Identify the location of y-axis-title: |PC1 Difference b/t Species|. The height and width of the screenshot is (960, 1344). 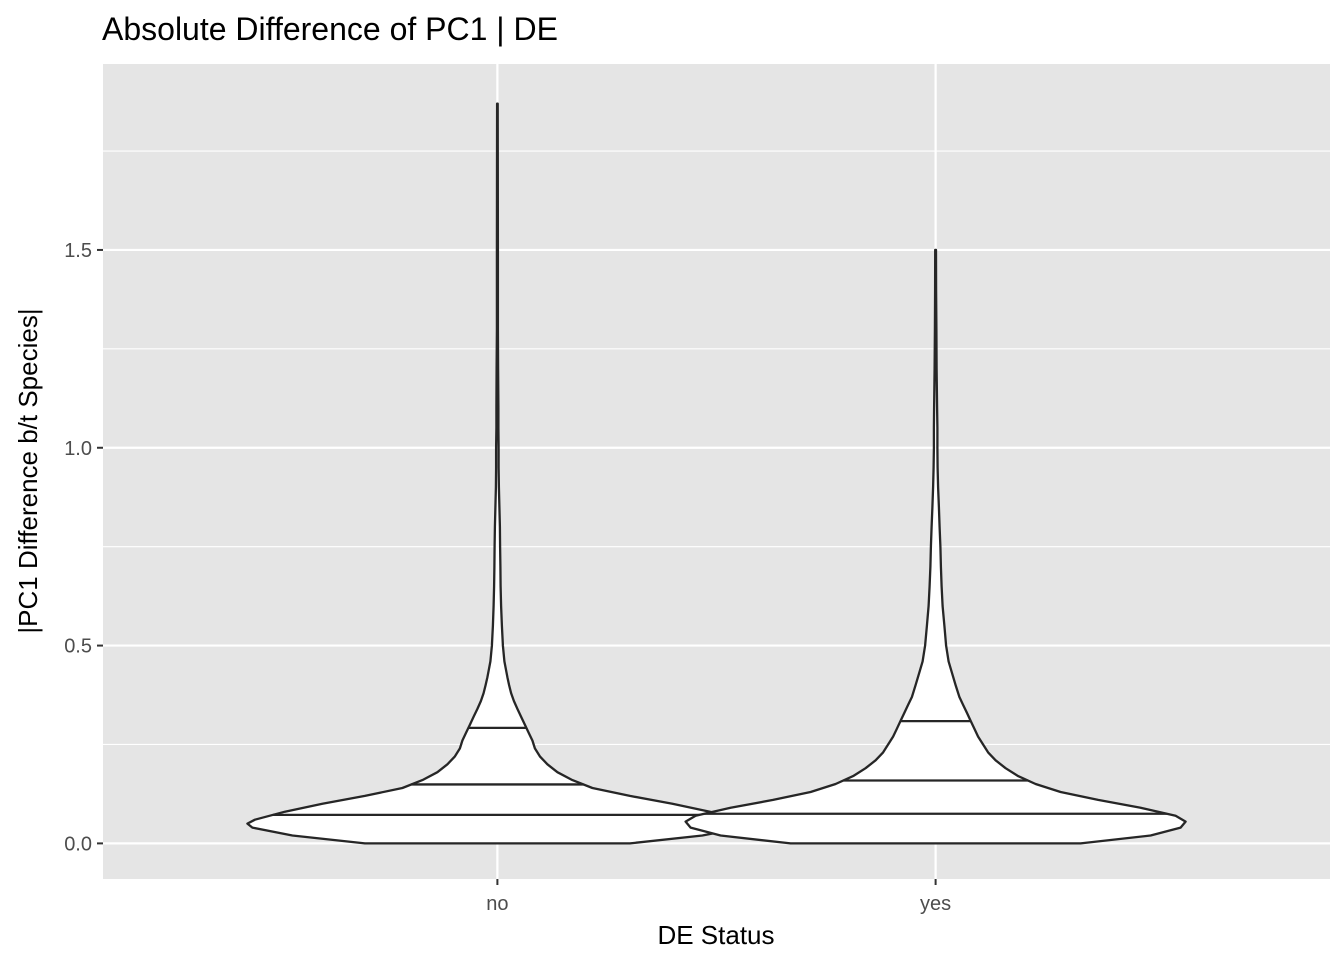
(28, 470).